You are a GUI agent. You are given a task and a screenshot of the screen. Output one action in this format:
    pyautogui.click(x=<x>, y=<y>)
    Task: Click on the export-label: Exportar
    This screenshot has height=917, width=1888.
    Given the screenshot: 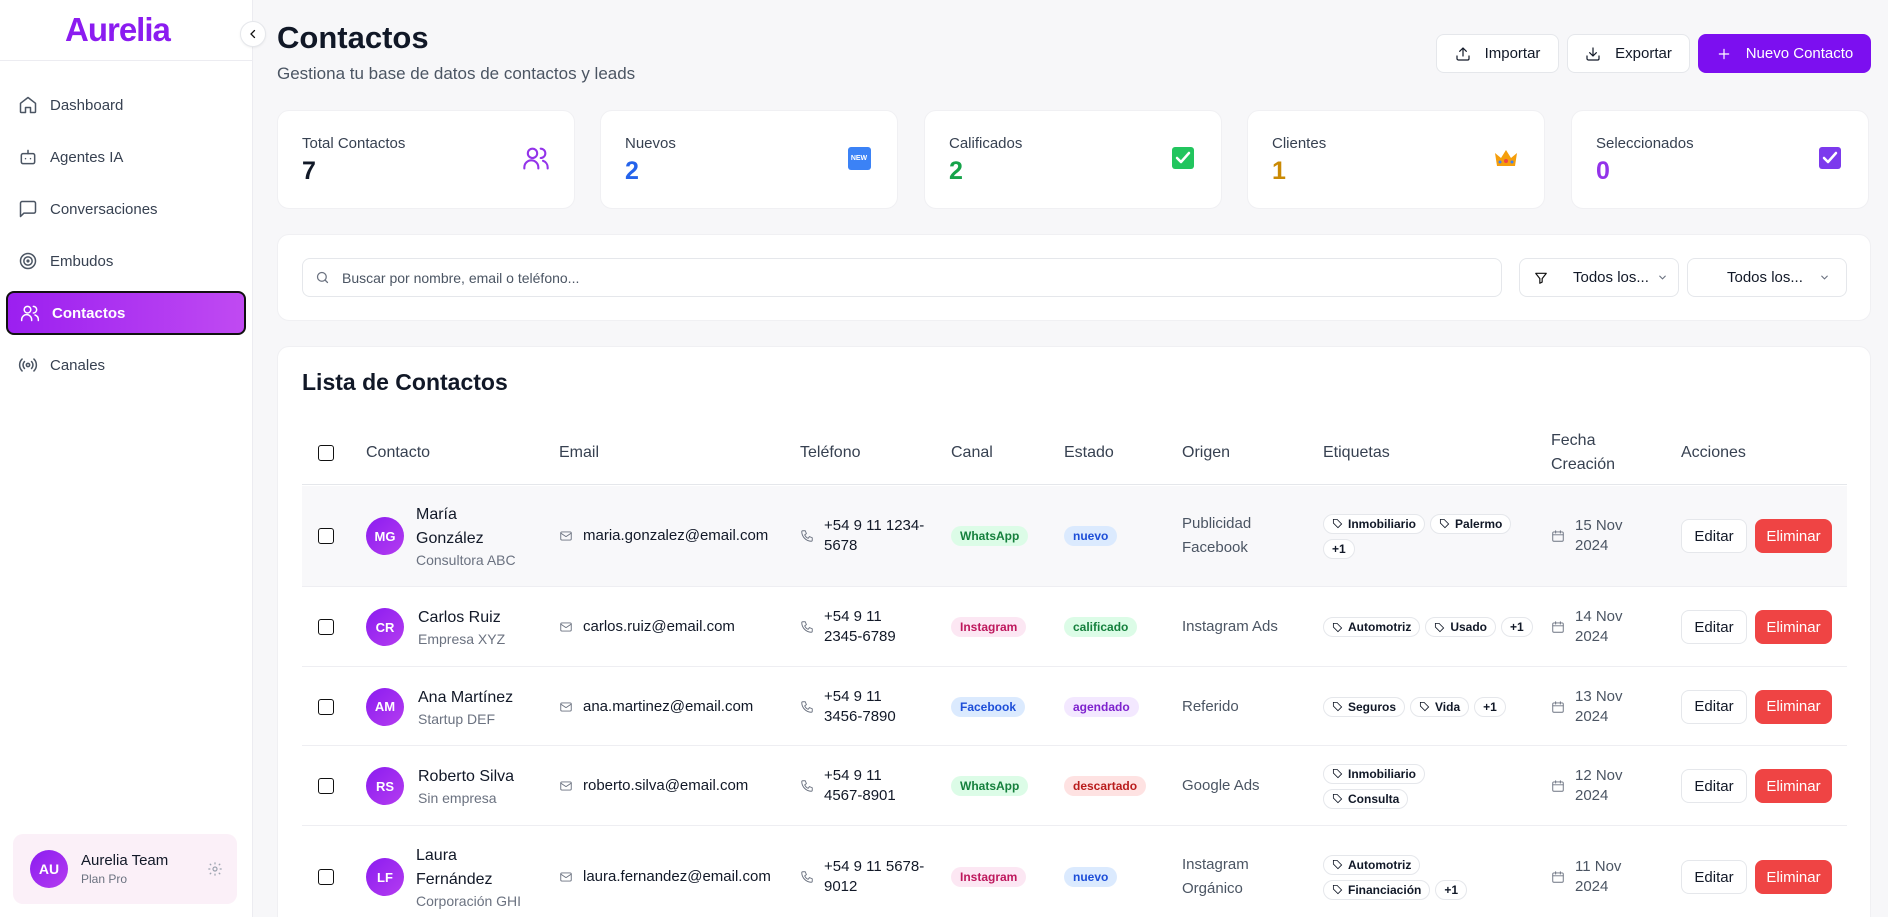 What is the action you would take?
    pyautogui.click(x=1643, y=53)
    